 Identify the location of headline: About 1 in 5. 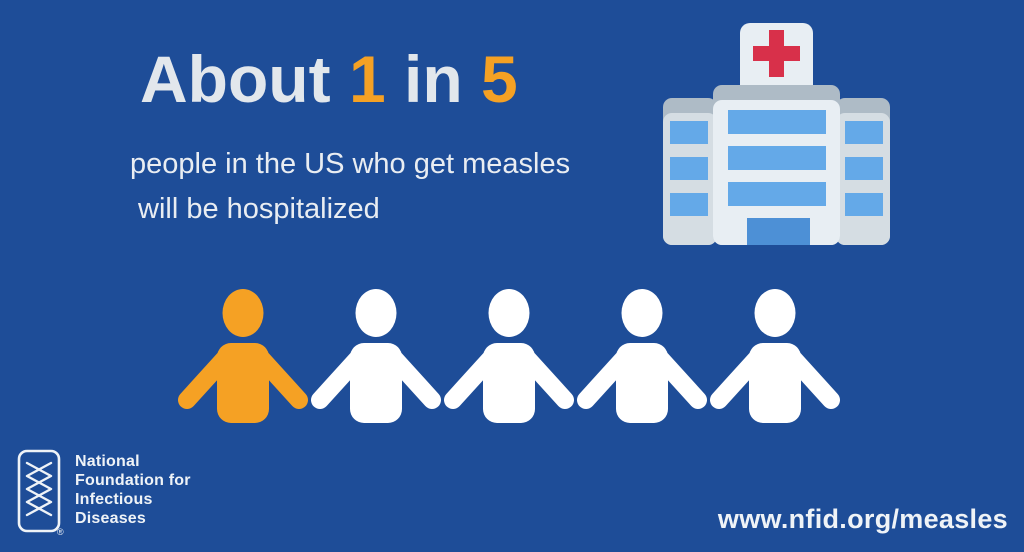
(329, 79).